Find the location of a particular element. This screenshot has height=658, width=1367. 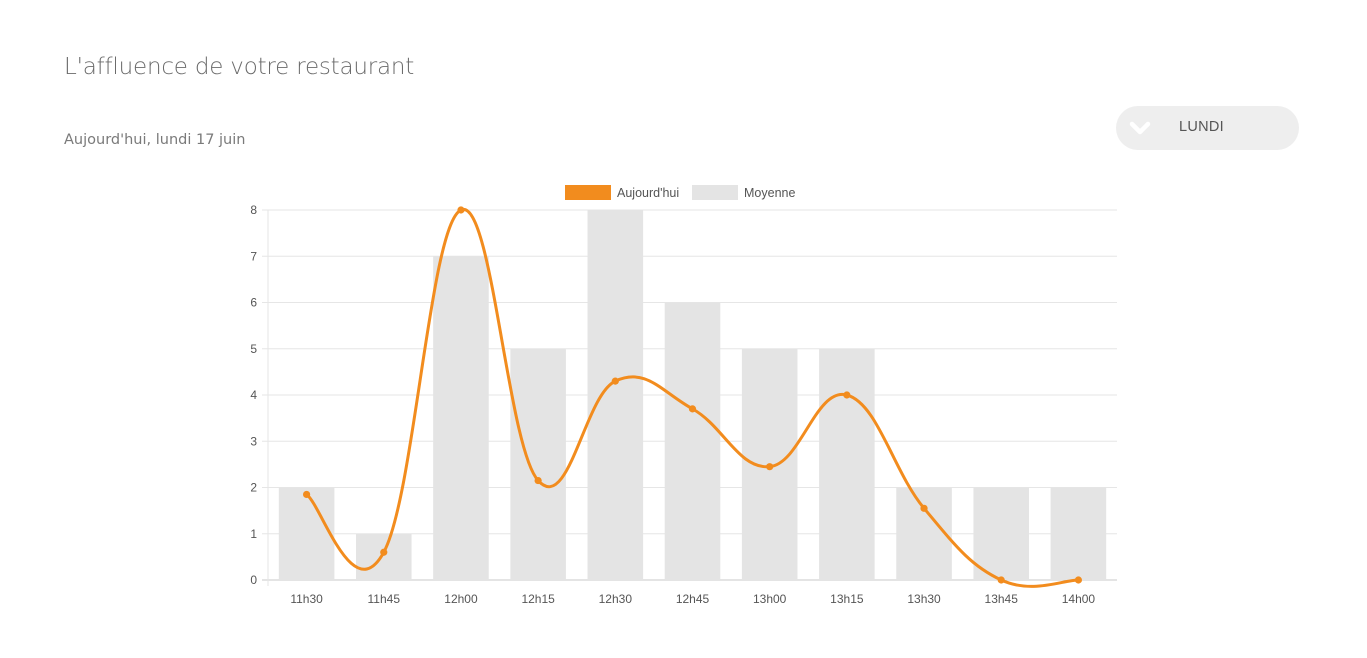

y-tick-label: 6 is located at coordinates (253, 303).